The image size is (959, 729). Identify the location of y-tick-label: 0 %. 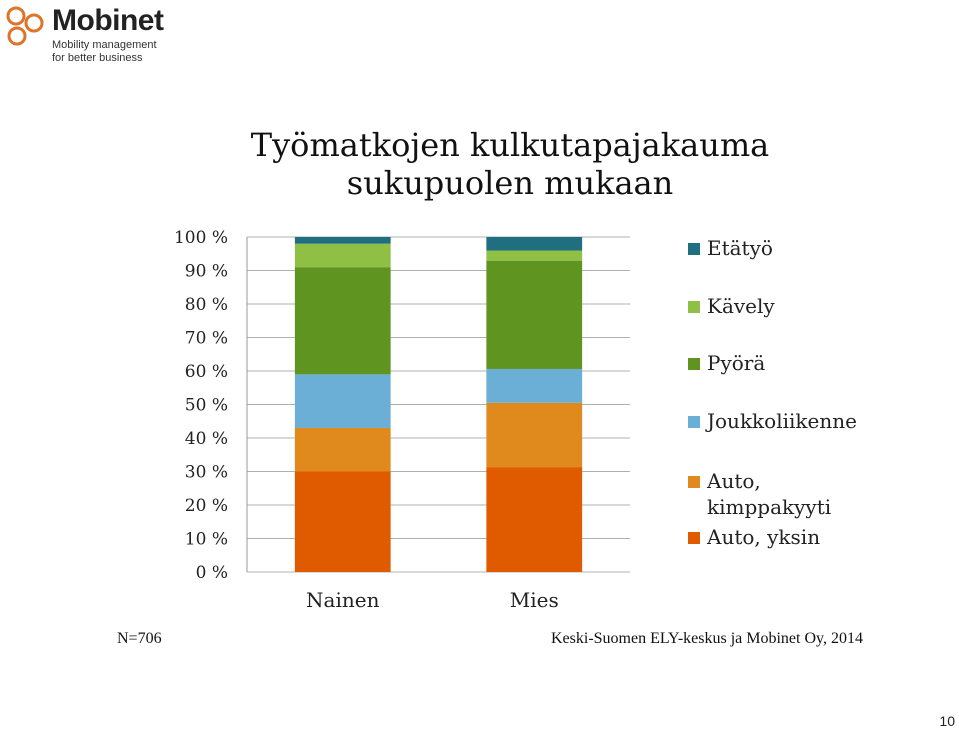
(212, 573).